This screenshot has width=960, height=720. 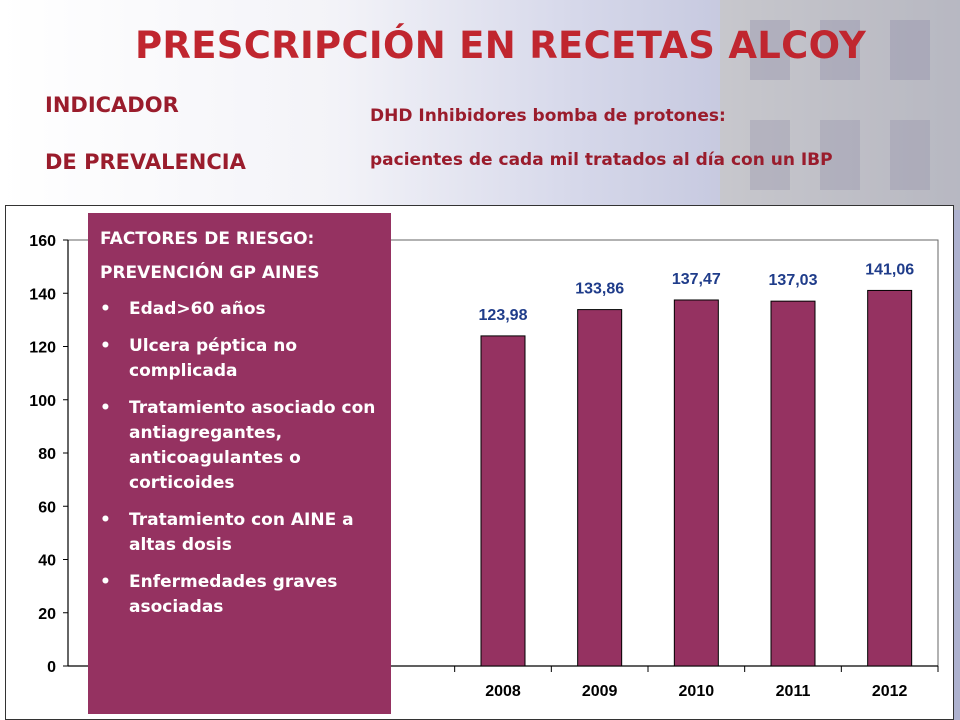 I want to click on y-tick-label: 160, so click(x=42, y=241).